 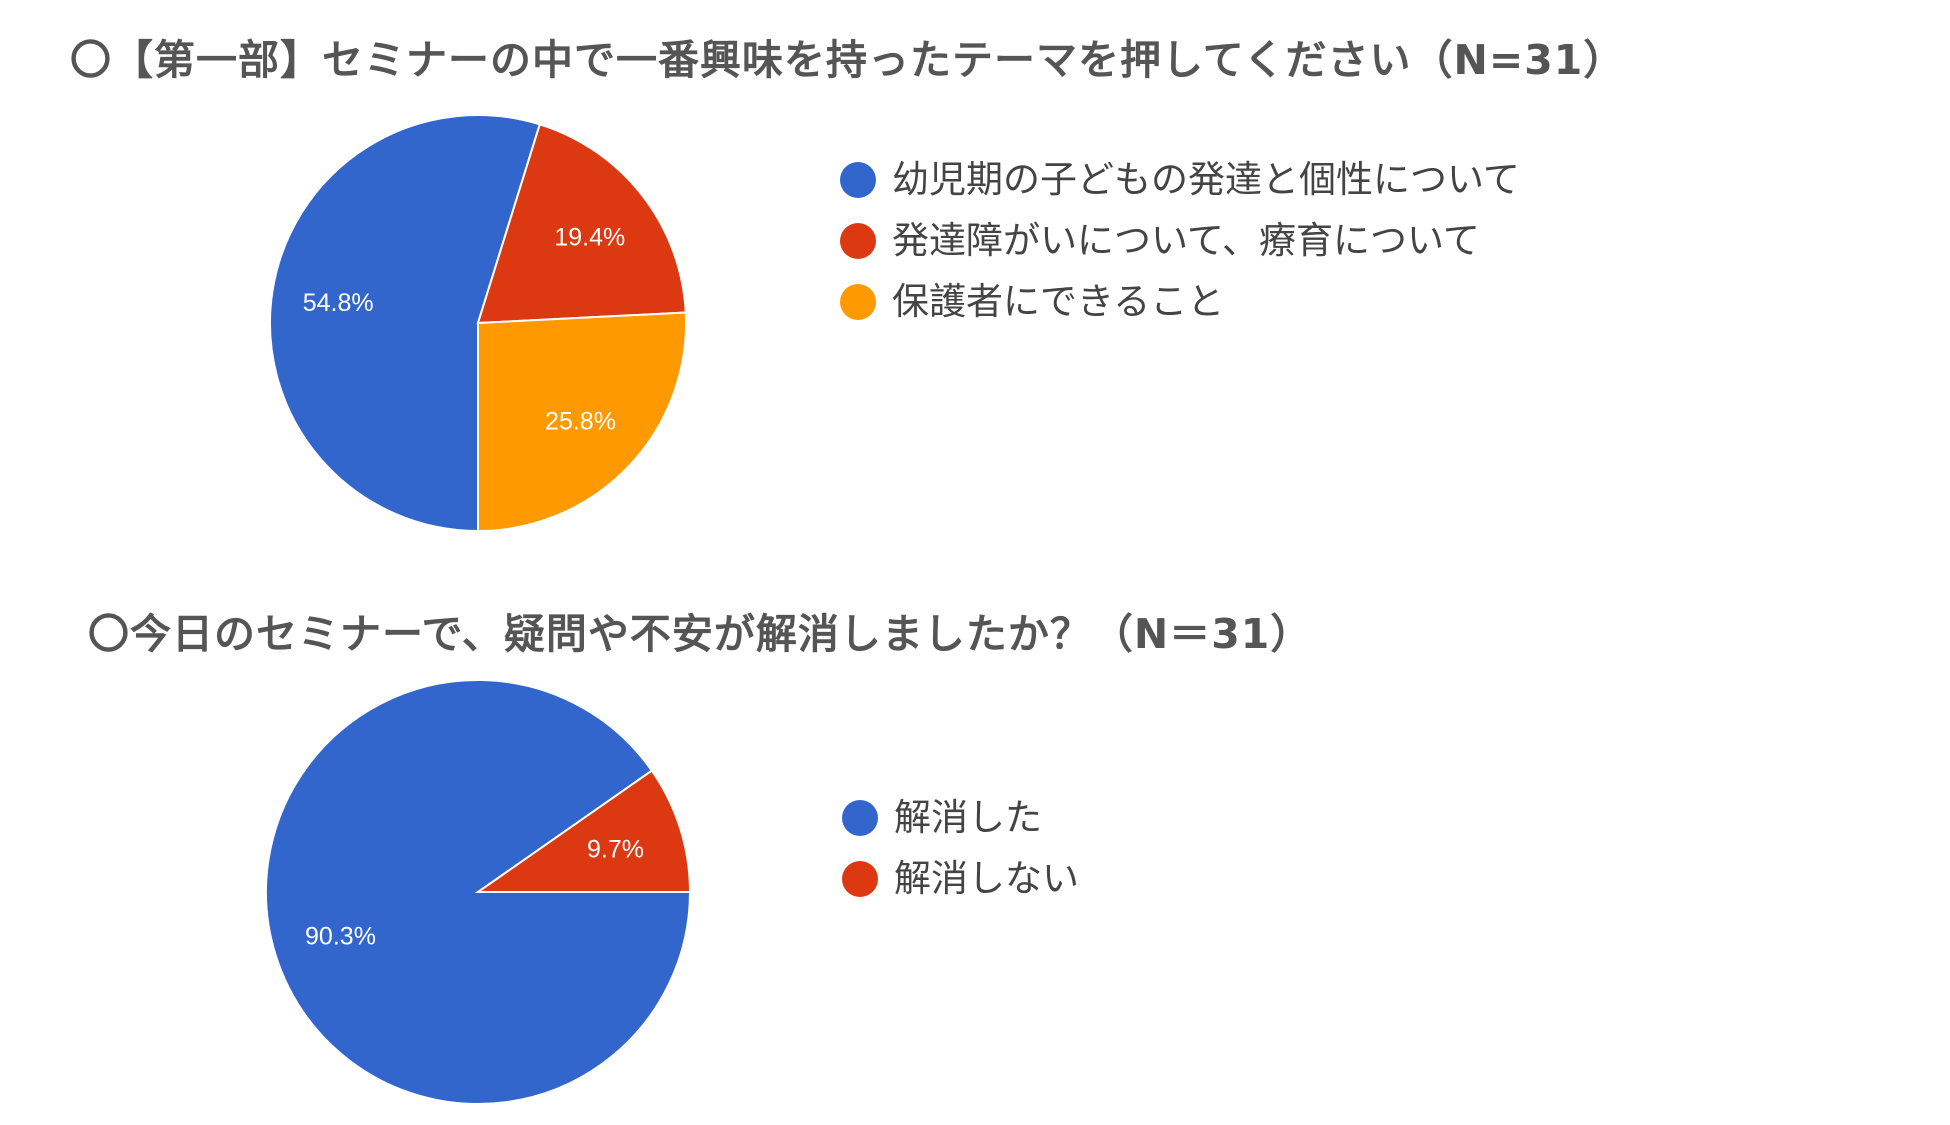 What do you see at coordinates (589, 237) in the screenshot?
I see `slice-value-label: 19.4%` at bounding box center [589, 237].